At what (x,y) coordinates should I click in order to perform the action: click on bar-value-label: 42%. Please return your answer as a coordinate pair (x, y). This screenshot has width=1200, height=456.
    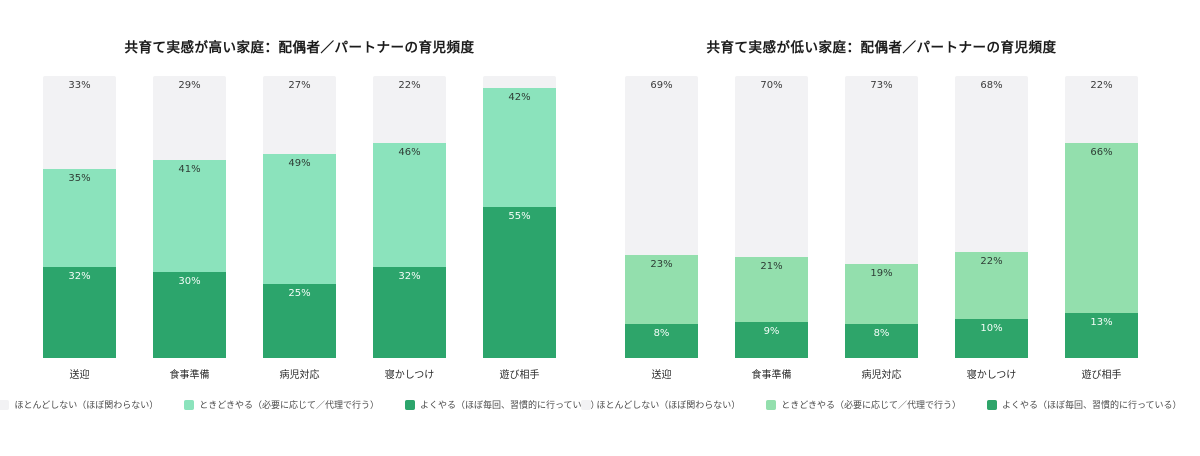
    Looking at the image, I should click on (519, 98).